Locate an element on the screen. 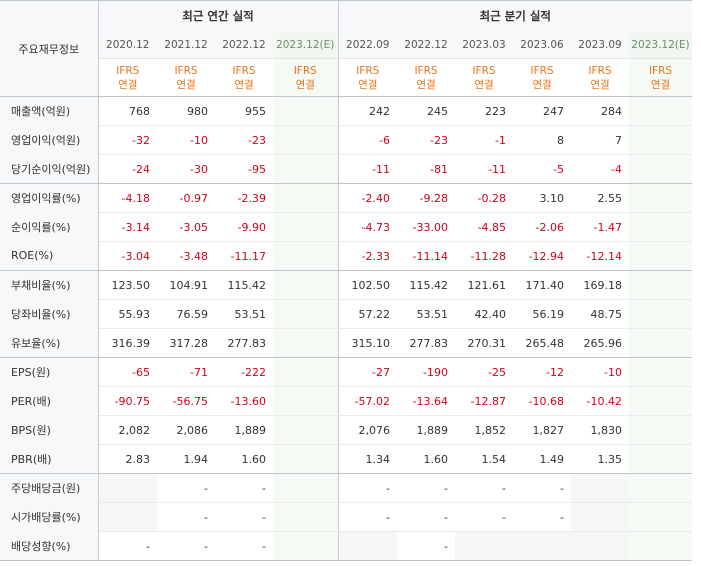 This screenshot has height=566, width=701. table-row: 영업이익(억원) -32 -10 -23 -6 -23 -1 8 7 is located at coordinates (346, 140).